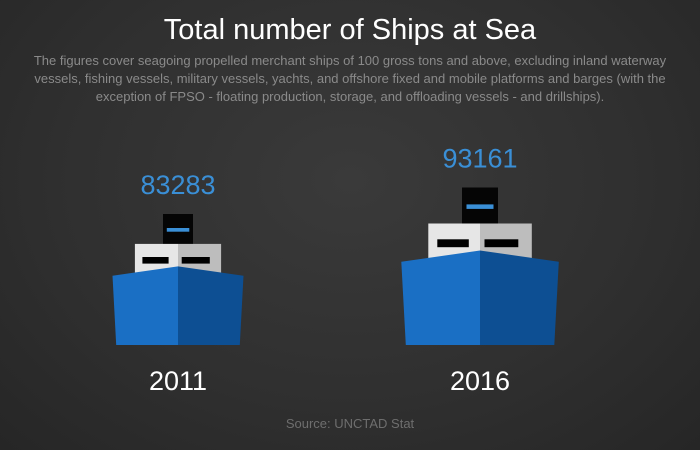 The width and height of the screenshot is (700, 450). I want to click on source-note: Source: UNCTAD Stat, so click(350, 423).